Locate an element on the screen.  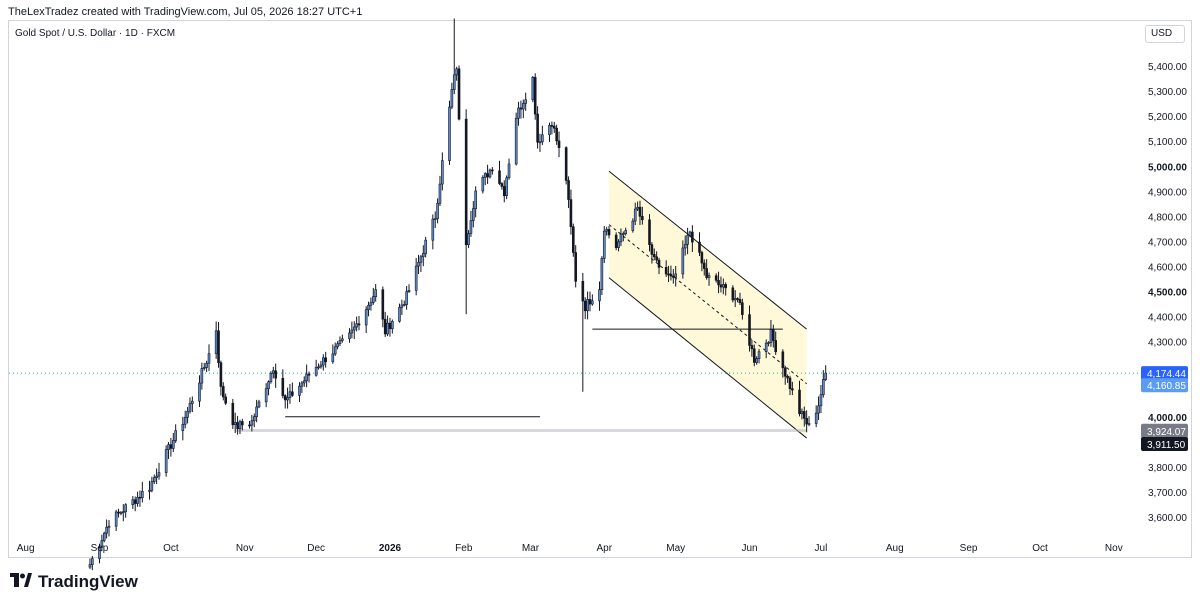
prev-close-badge-bg is located at coordinates (1164, 385).